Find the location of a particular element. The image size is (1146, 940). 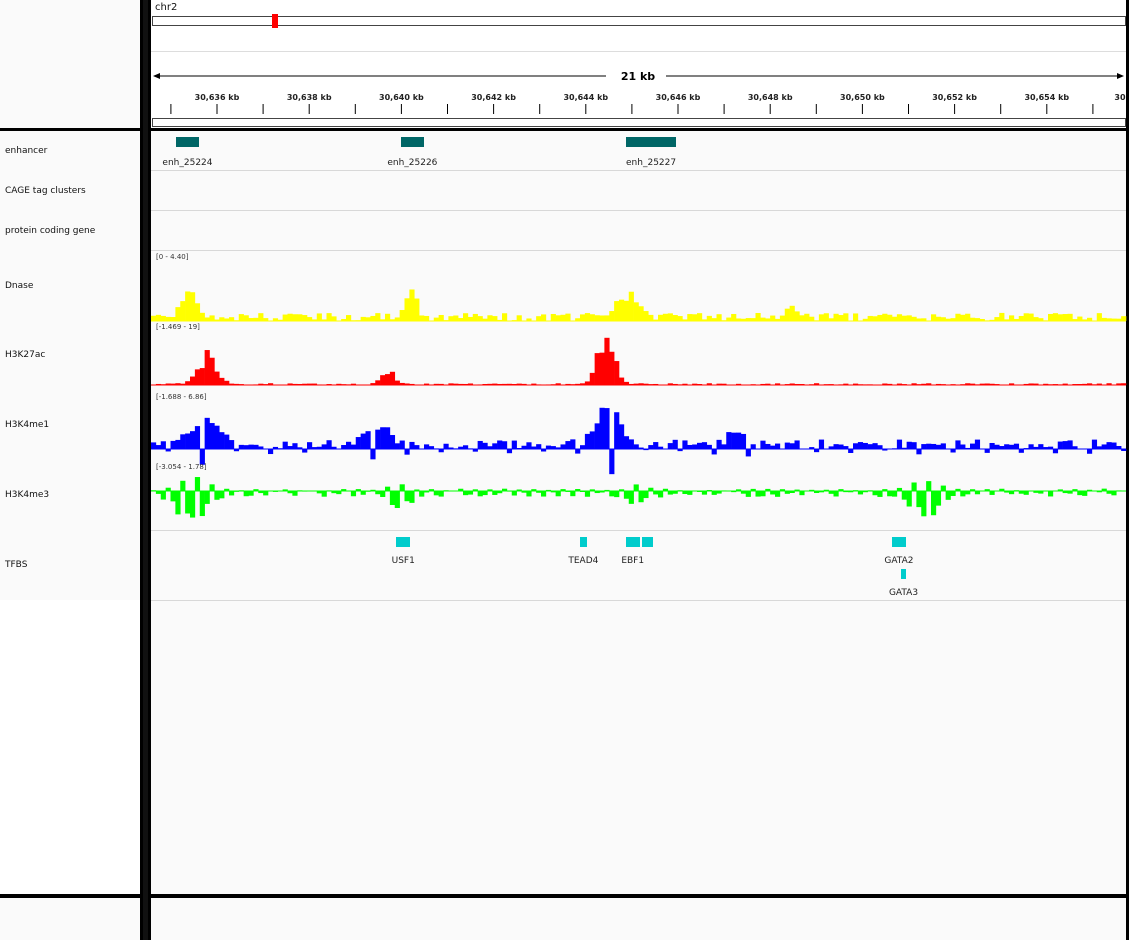

track-name-h3k27ac: H3K27ac is located at coordinates (25, 355).